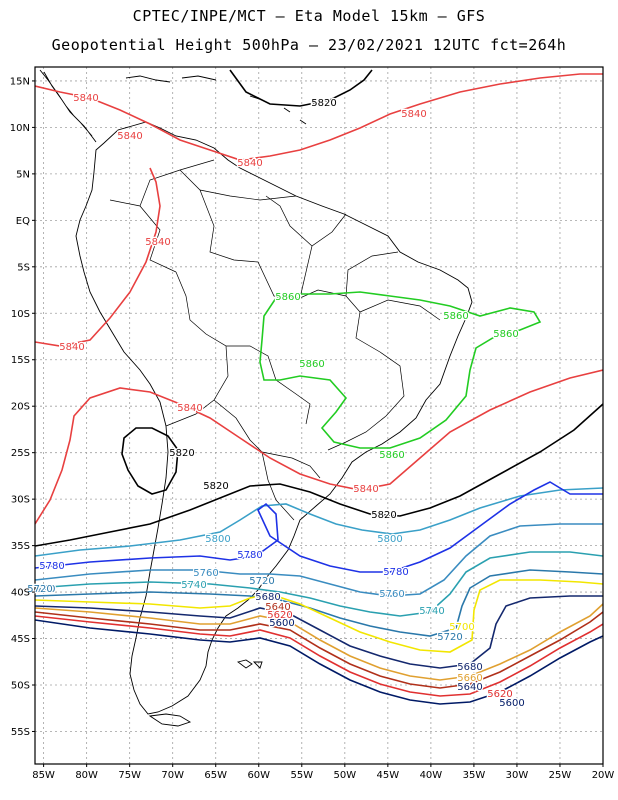 The image size is (618, 800). I want to click on caribbean-islands, so click(216, 100).